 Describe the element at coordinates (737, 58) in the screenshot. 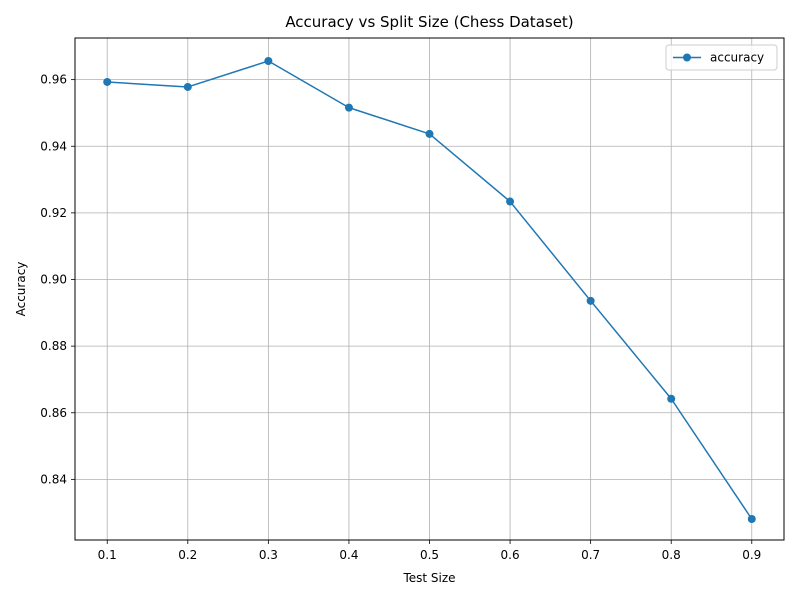

I see `legend-label: accuracy` at that location.